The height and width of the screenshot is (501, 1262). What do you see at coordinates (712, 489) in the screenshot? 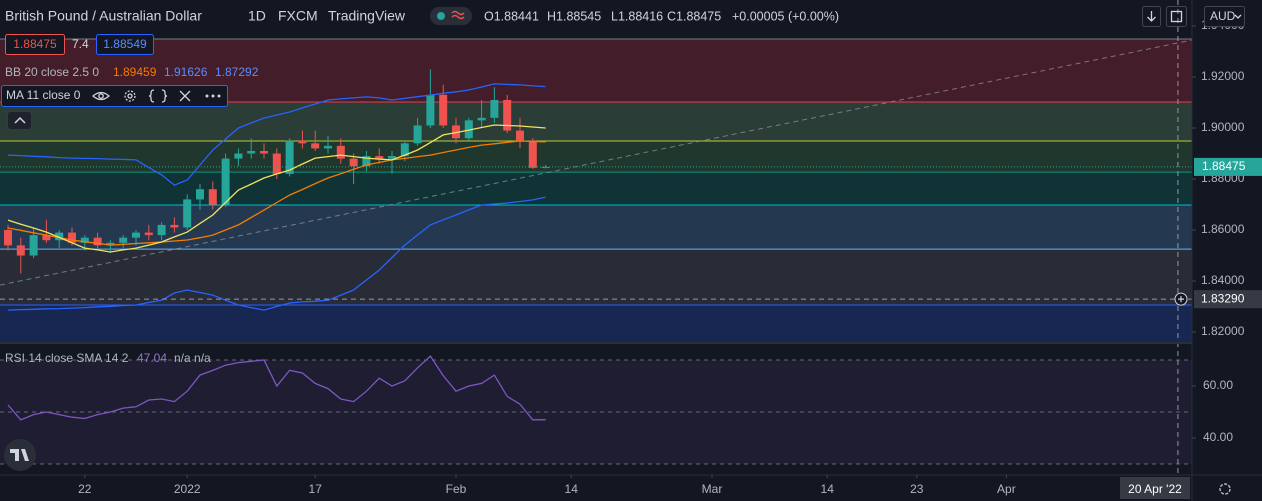
I see `x-tick-label: Mar` at bounding box center [712, 489].